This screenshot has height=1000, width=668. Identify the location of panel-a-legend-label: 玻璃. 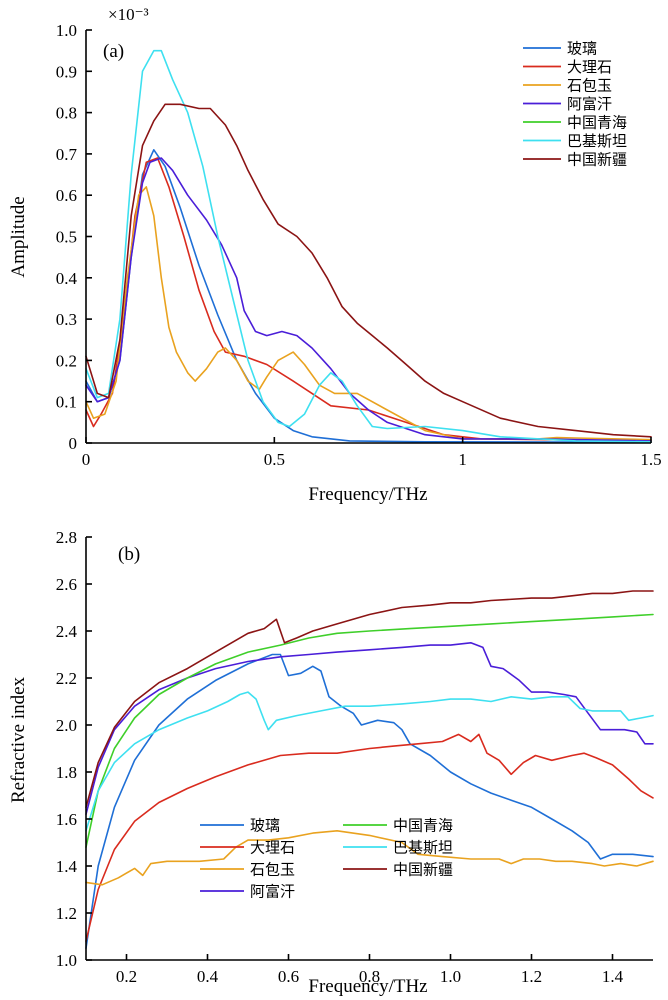
(582, 49).